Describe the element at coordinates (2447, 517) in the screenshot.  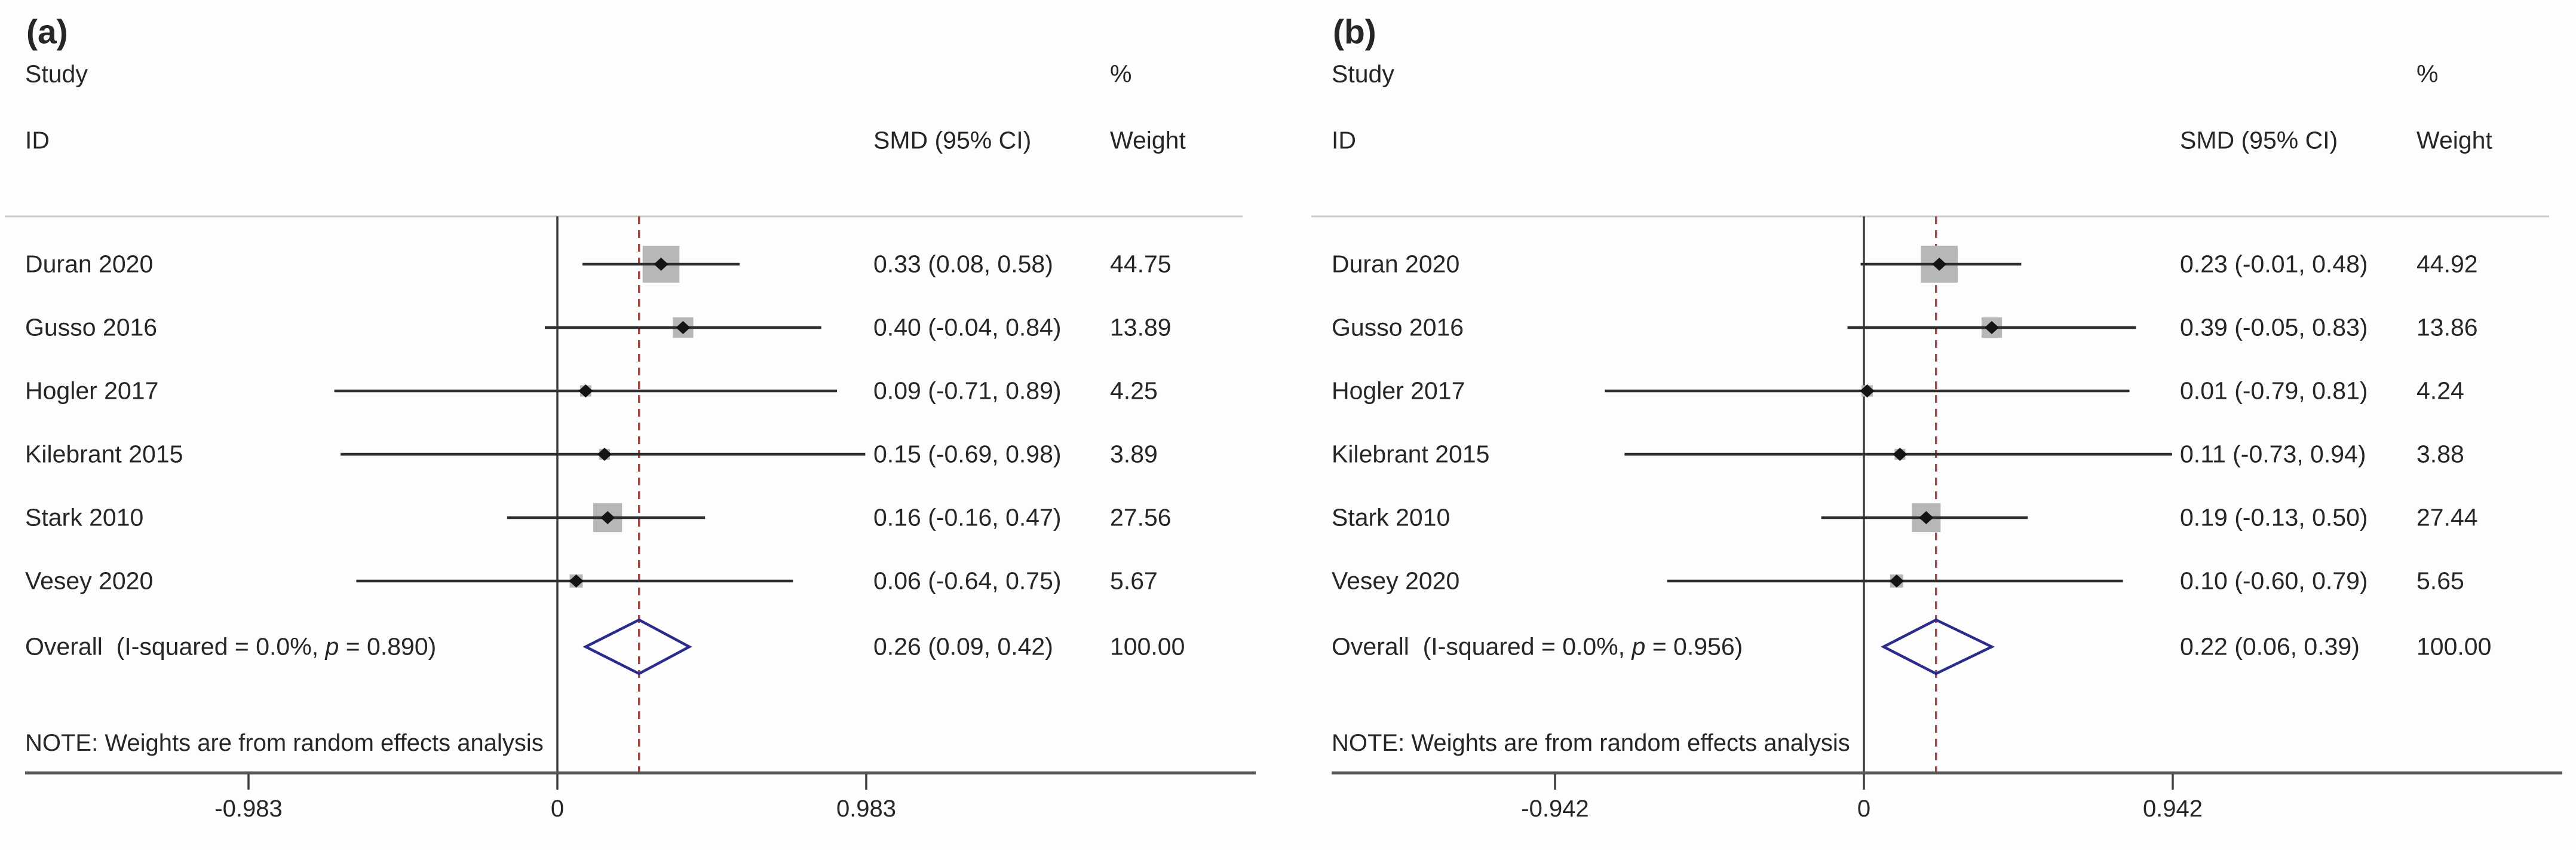
I see `study-weight-value: 27.44` at that location.